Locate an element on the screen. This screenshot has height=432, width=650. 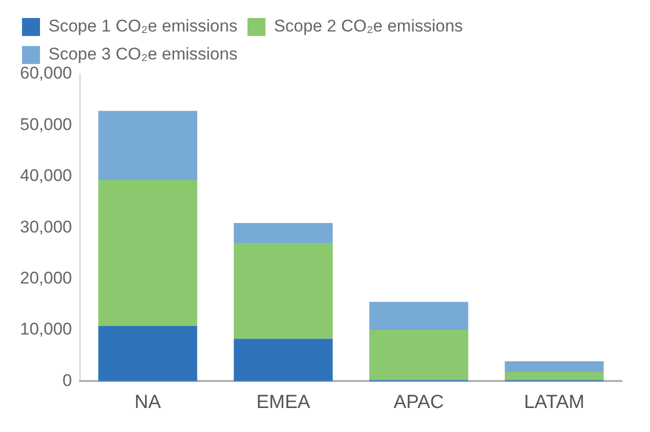
x-tick-label: EMEA is located at coordinates (283, 402).